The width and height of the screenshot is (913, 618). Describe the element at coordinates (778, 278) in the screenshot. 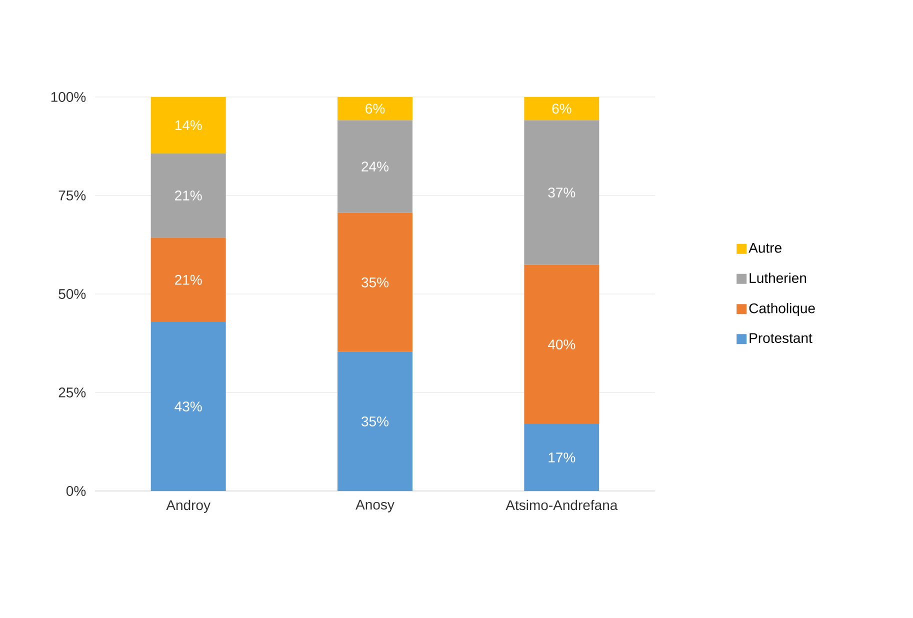

I see `legend-label: Lutherien` at that location.